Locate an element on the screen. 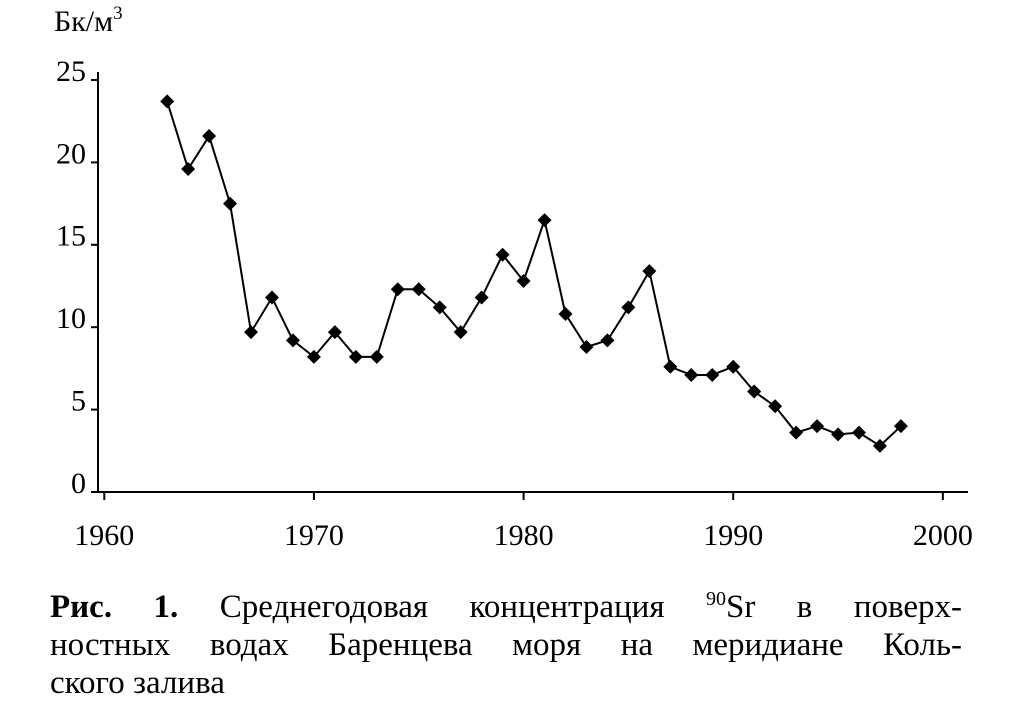 This screenshot has width=1010, height=719. x-tick-label: 1990 is located at coordinates (733, 535).